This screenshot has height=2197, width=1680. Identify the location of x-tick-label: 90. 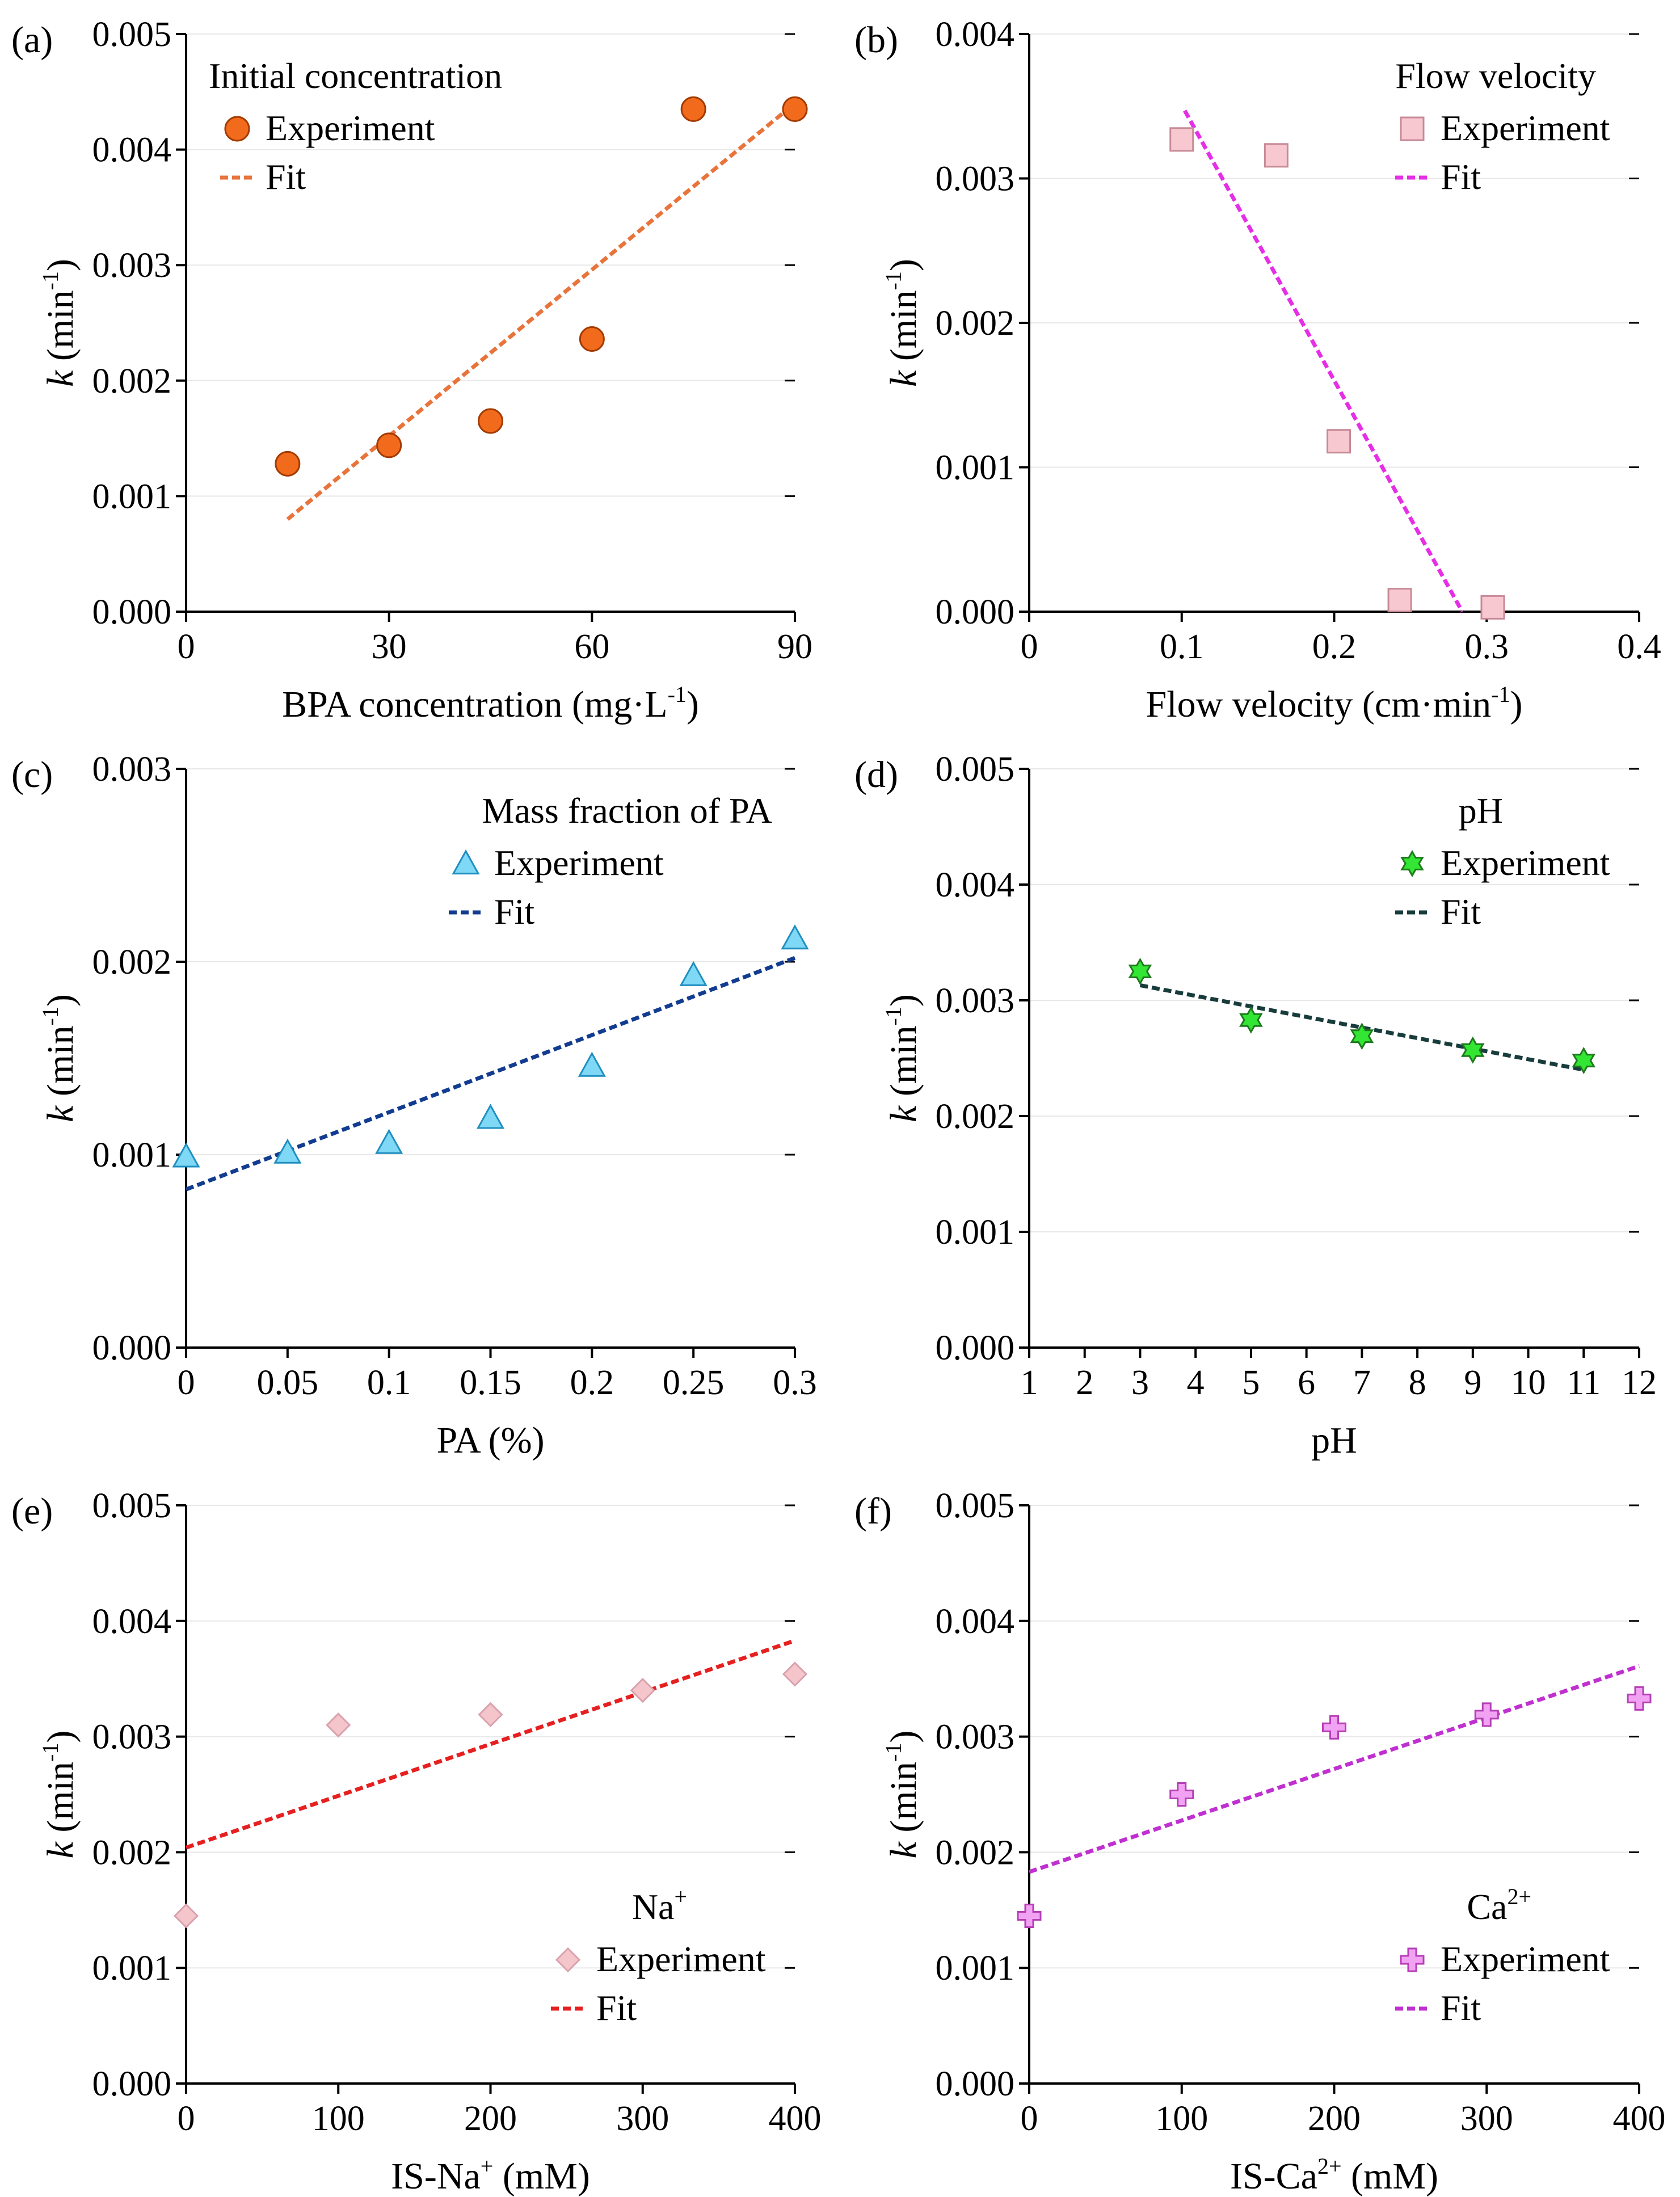
(794, 647).